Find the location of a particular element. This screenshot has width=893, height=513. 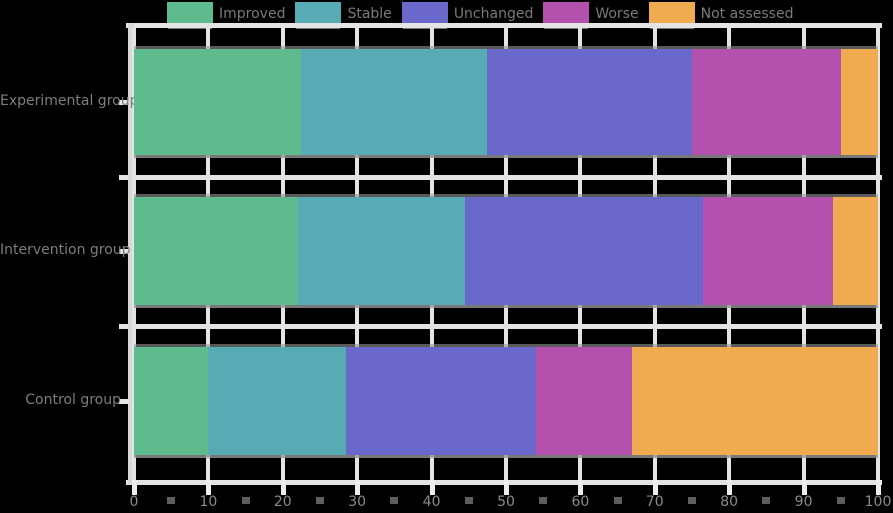

y-category-label: Control group is located at coordinates (73, 400).